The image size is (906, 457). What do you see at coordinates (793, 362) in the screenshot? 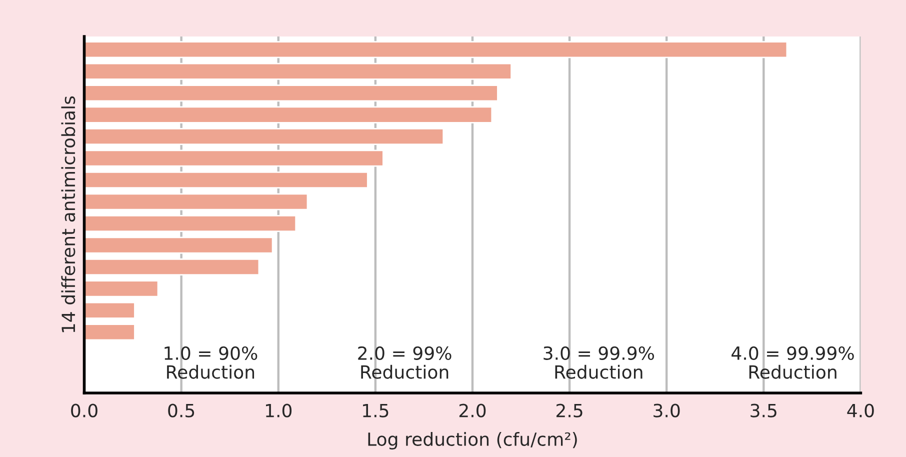
I see `text: 4.0 = 99.99% Reduction` at bounding box center [793, 362].